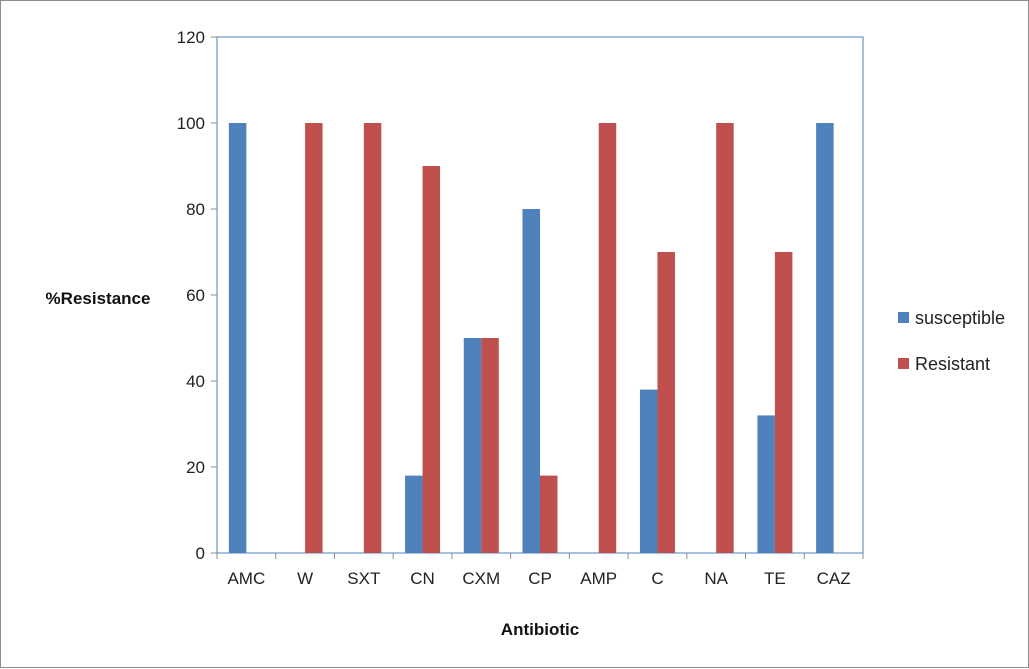 The image size is (1029, 669). What do you see at coordinates (490, 445) in the screenshot?
I see `bar-resistant-cxm` at bounding box center [490, 445].